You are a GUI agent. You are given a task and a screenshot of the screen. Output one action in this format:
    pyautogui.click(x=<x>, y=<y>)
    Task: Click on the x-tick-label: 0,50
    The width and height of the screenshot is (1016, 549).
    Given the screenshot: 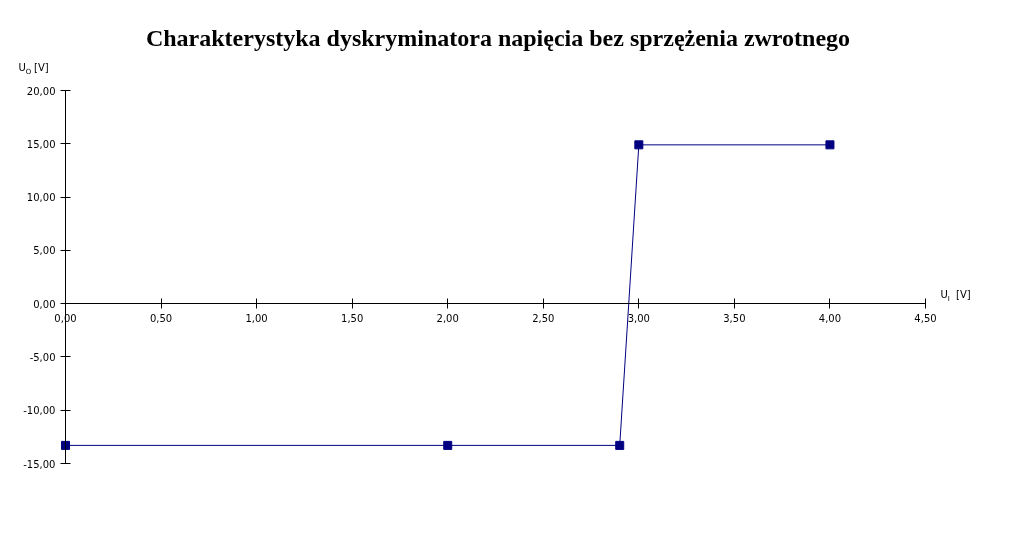 What is the action you would take?
    pyautogui.click(x=161, y=318)
    